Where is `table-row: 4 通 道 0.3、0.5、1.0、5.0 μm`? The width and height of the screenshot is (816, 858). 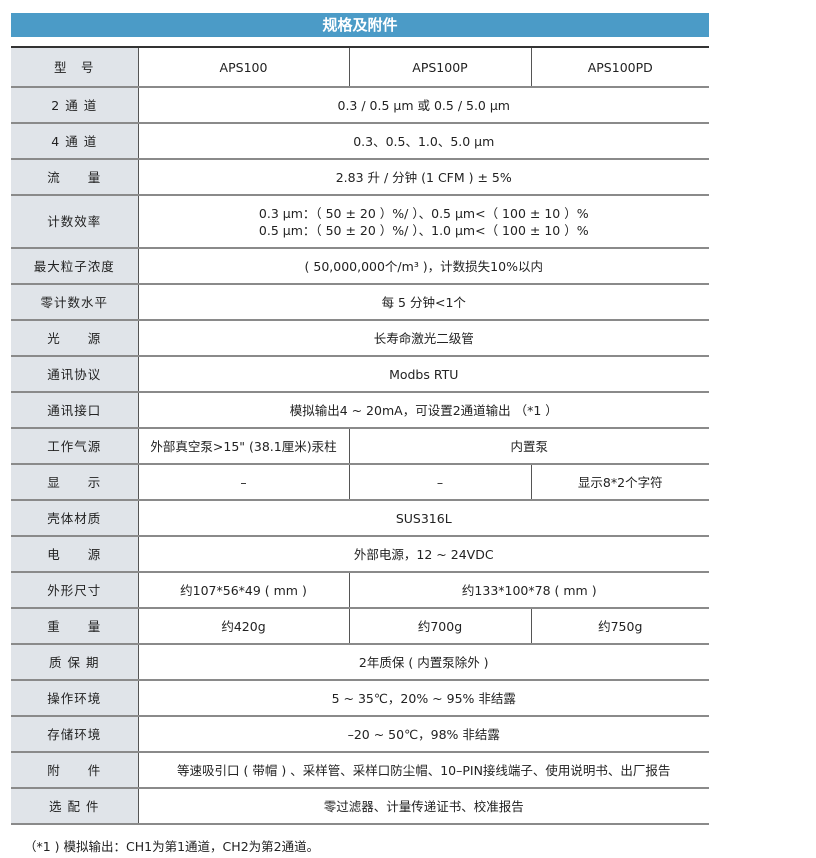
table-row: 4 通 道 0.3、0.5、1.0、5.0 μm is located at coordinates (360, 141).